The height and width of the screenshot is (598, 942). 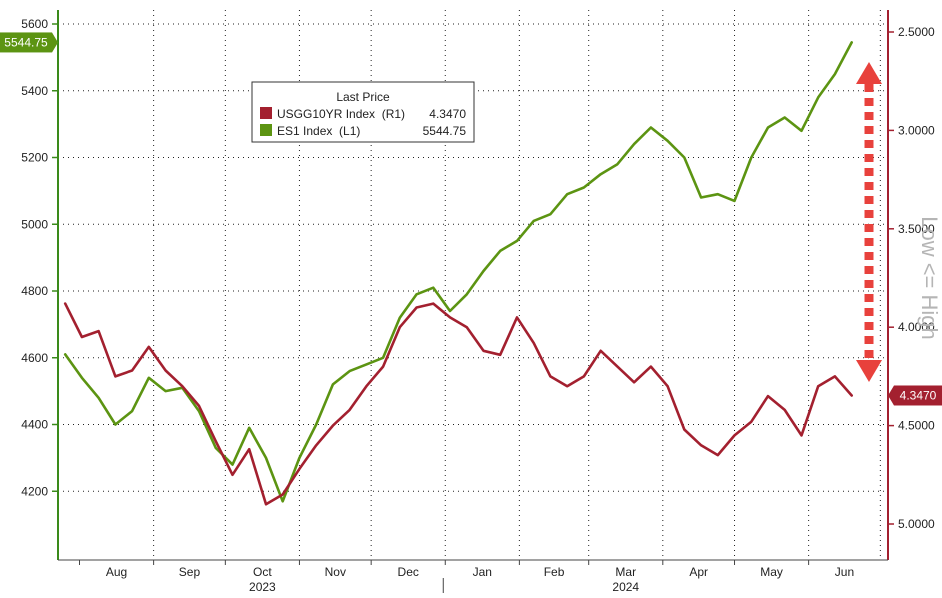 What do you see at coordinates (34, 425) in the screenshot?
I see `left-tick-label: 4400` at bounding box center [34, 425].